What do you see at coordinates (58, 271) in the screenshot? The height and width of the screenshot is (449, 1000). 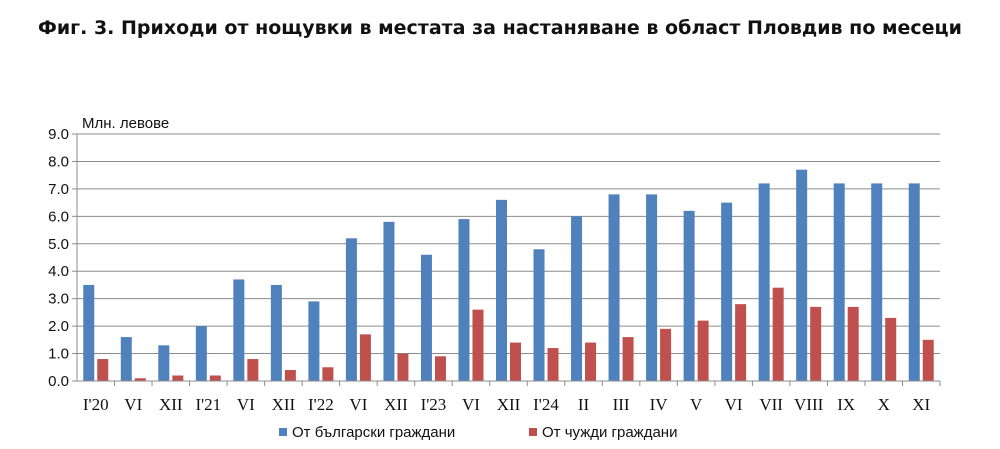 I see `y-tick-label: 4.0` at bounding box center [58, 271].